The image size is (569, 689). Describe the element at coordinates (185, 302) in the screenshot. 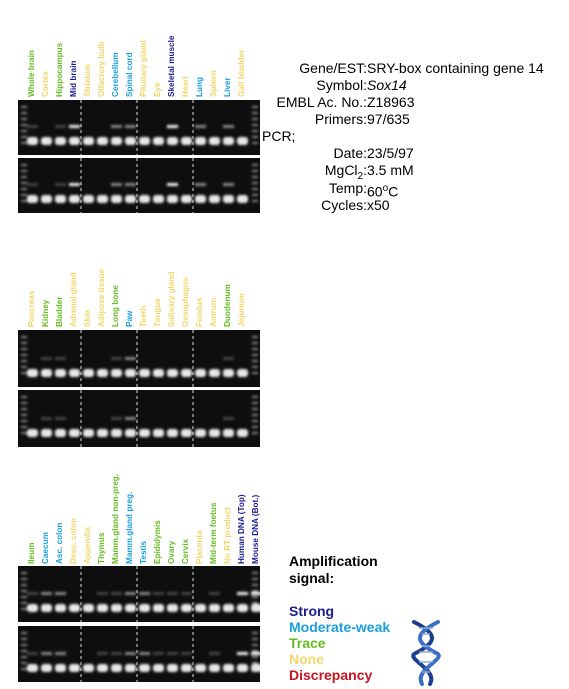

I see `lane-label: Oesophagus` at that location.